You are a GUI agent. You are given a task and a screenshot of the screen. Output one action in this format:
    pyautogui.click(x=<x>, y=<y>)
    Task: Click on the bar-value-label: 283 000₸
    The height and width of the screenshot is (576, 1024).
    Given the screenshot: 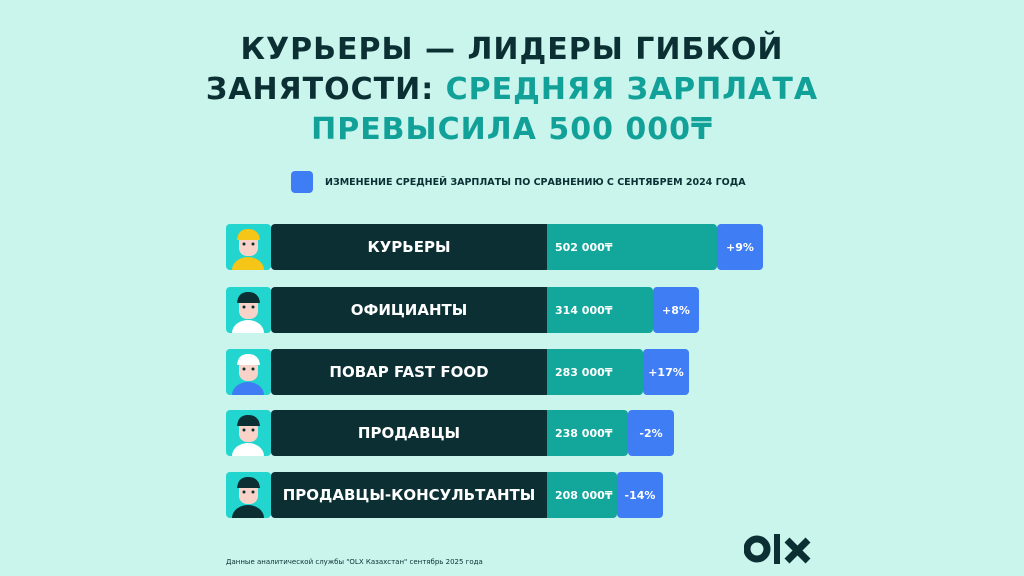 What is the action you would take?
    pyautogui.click(x=584, y=372)
    